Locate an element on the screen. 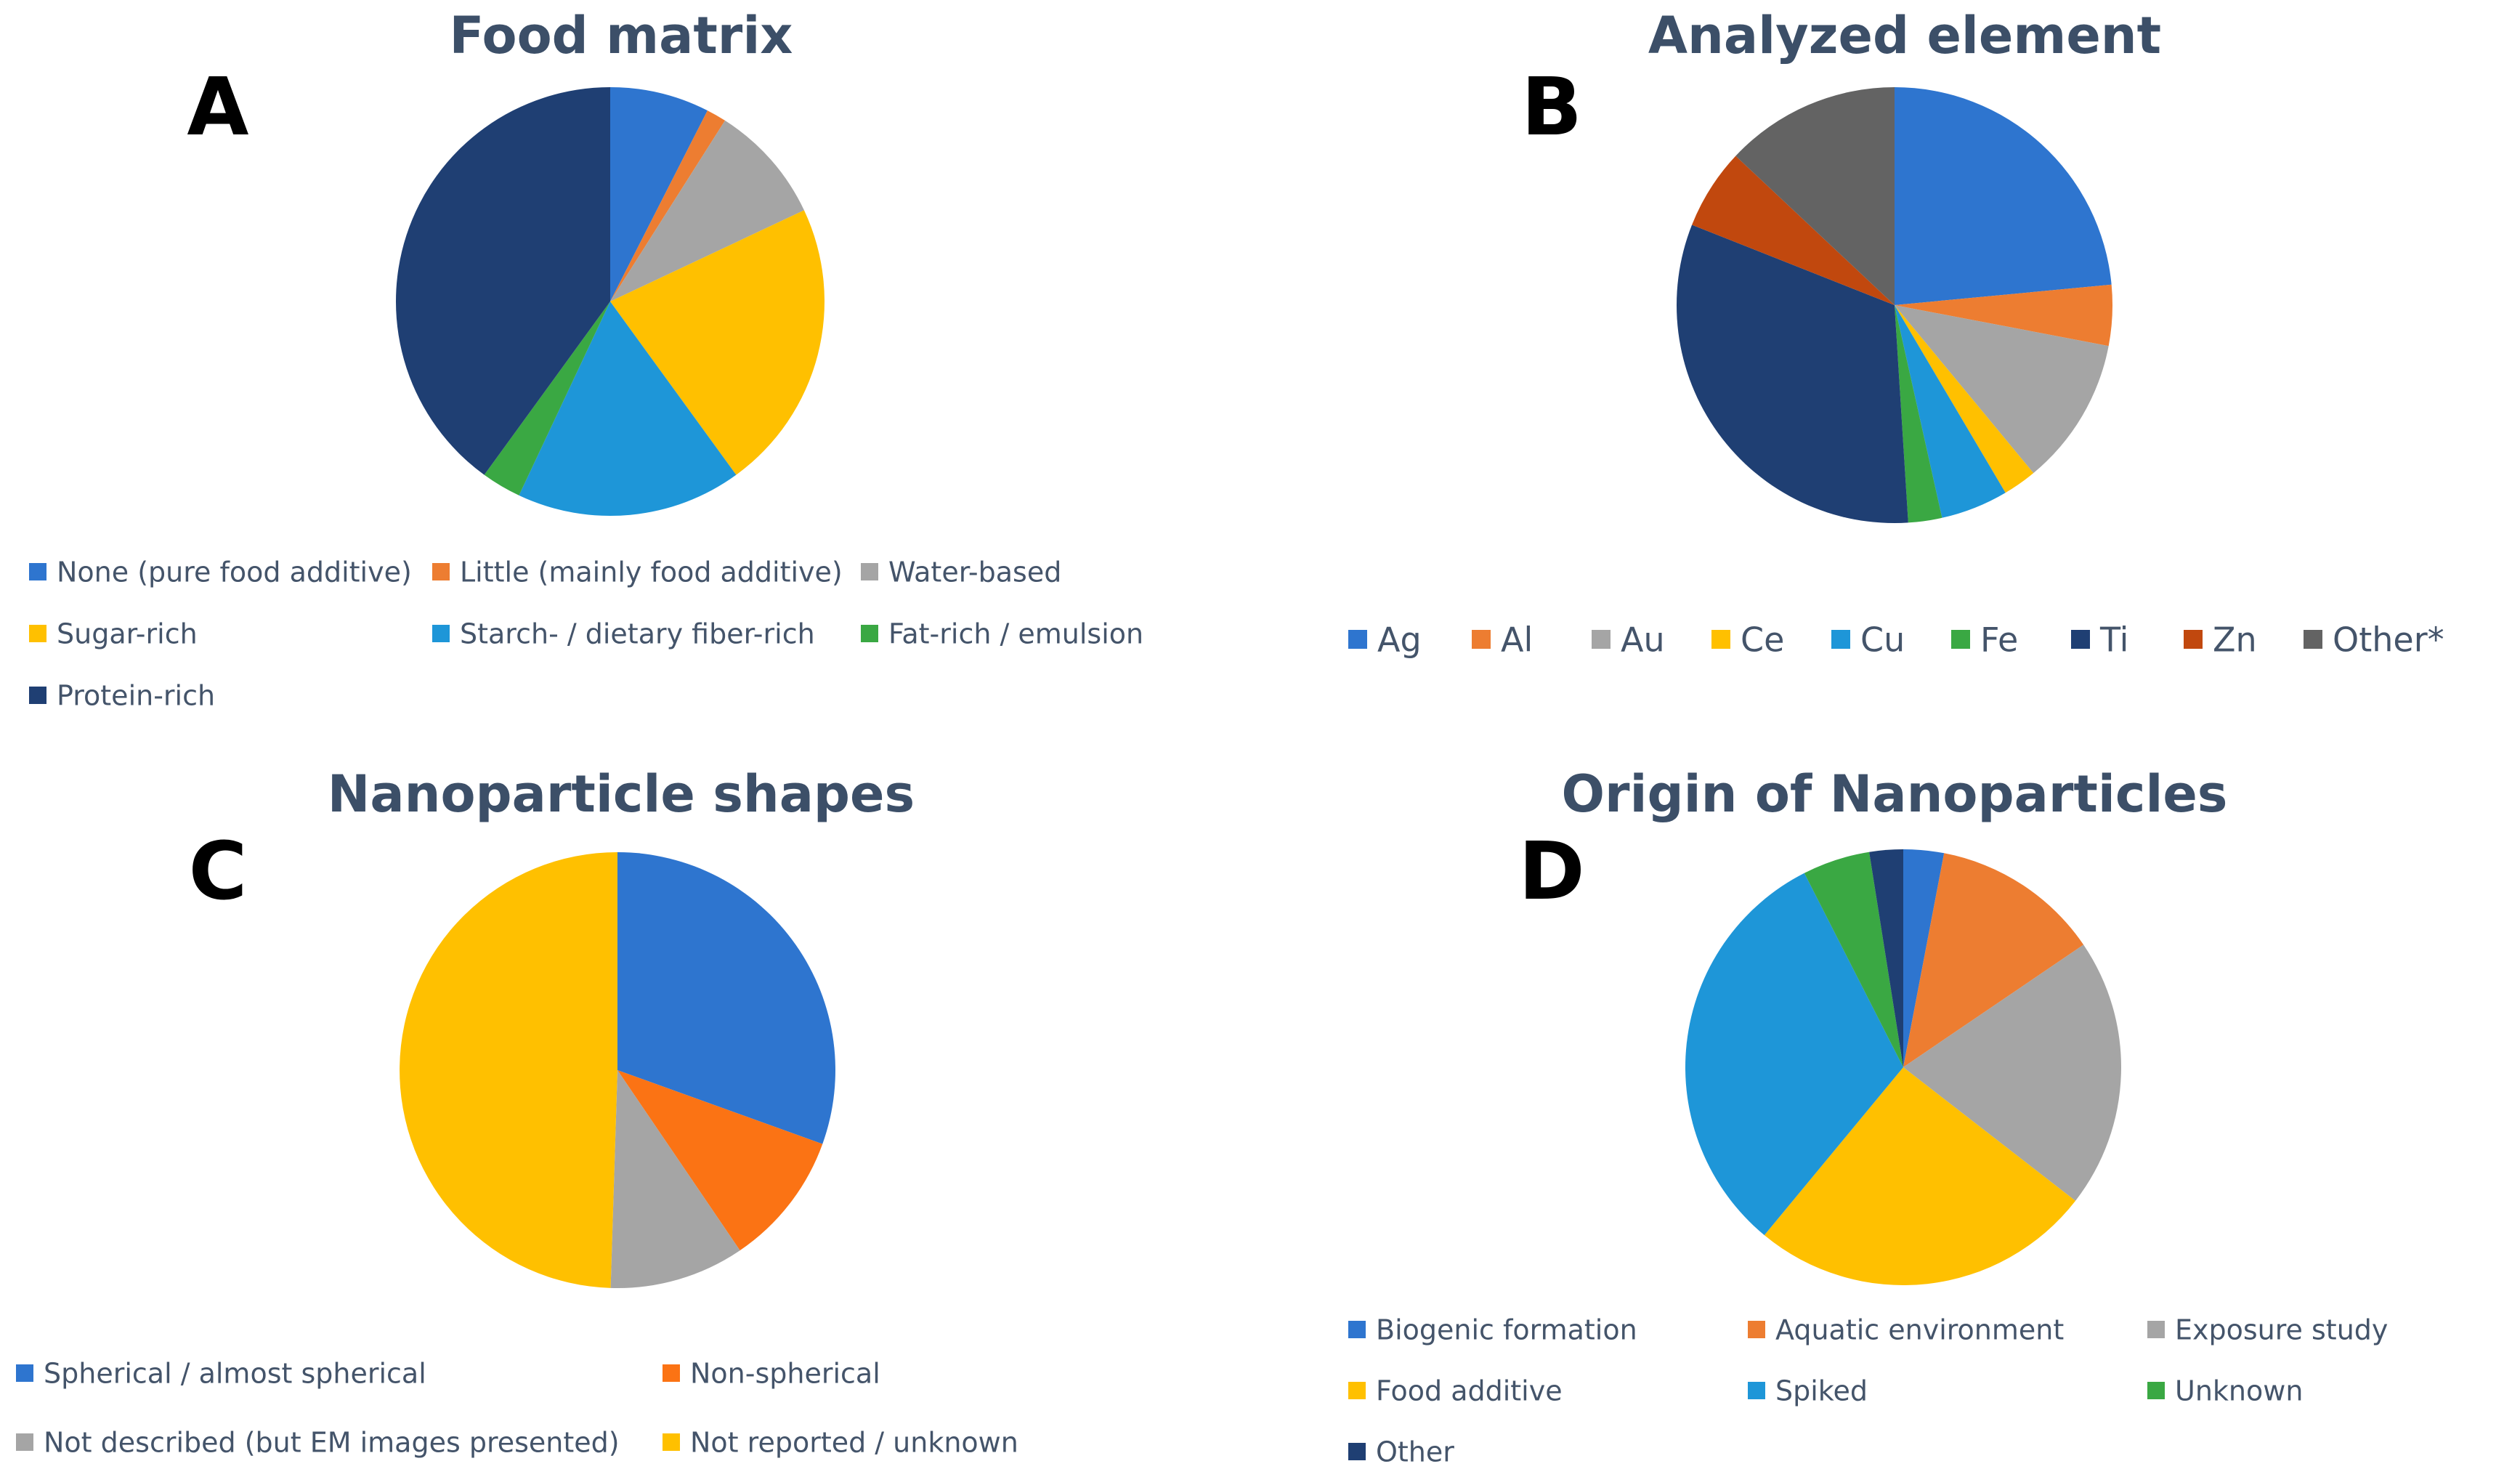 The width and height of the screenshot is (2520, 1477). legend-item: Food additive is located at coordinates (1455, 1391).